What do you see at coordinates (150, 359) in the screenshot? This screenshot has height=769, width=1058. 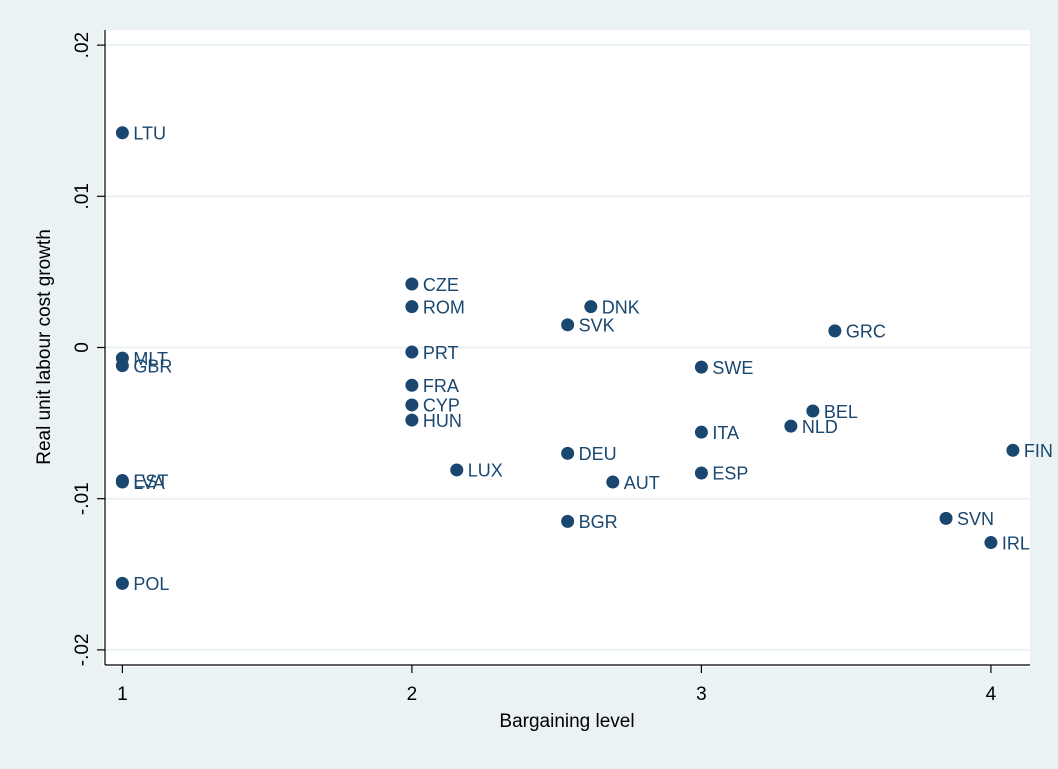 I see `point-label: MLT` at bounding box center [150, 359].